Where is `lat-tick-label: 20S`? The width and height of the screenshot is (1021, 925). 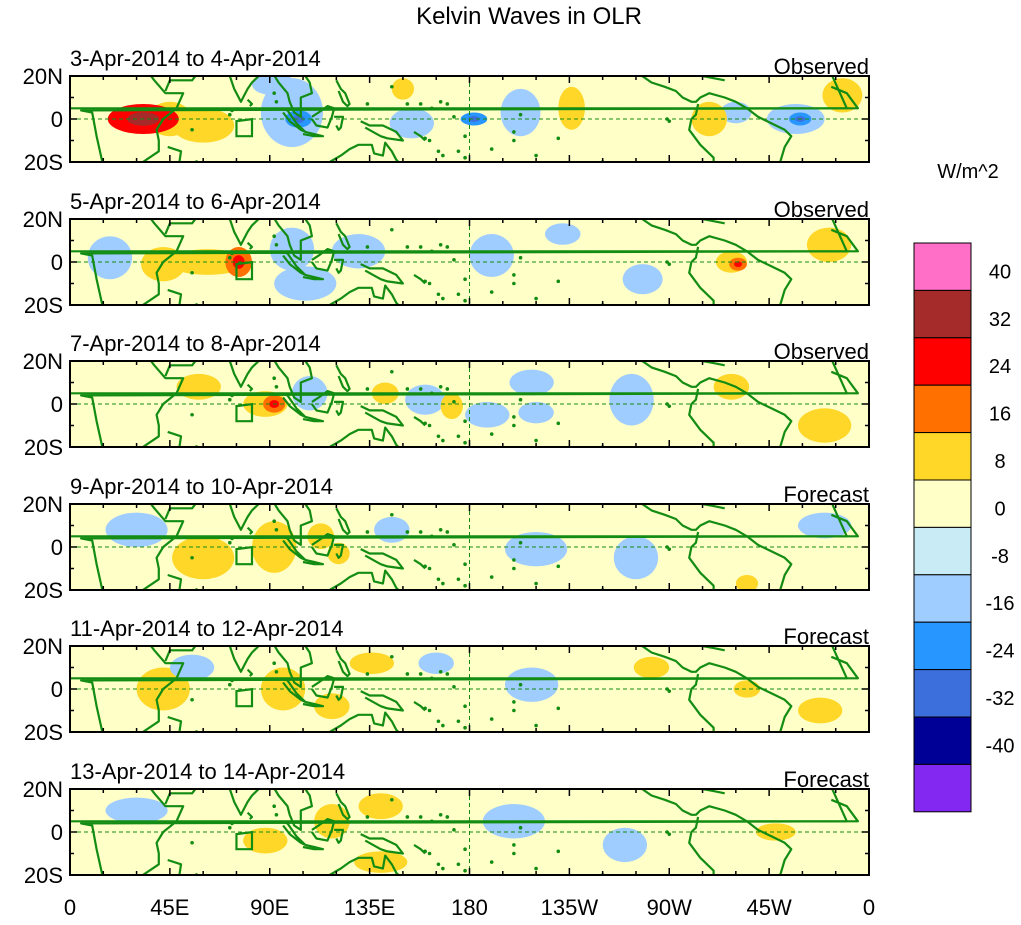 lat-tick-label: 20S is located at coordinates (43, 590).